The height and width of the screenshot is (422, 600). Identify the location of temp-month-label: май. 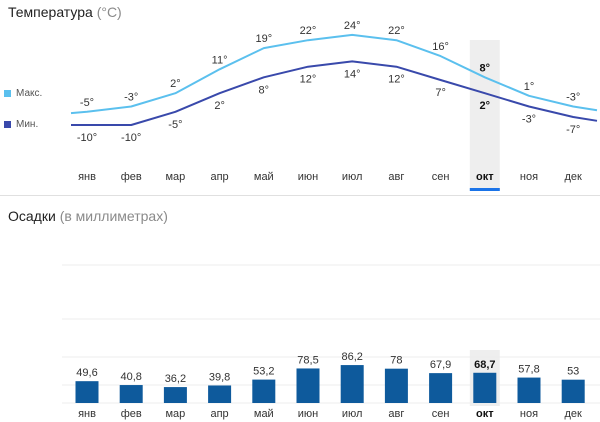
(264, 177).